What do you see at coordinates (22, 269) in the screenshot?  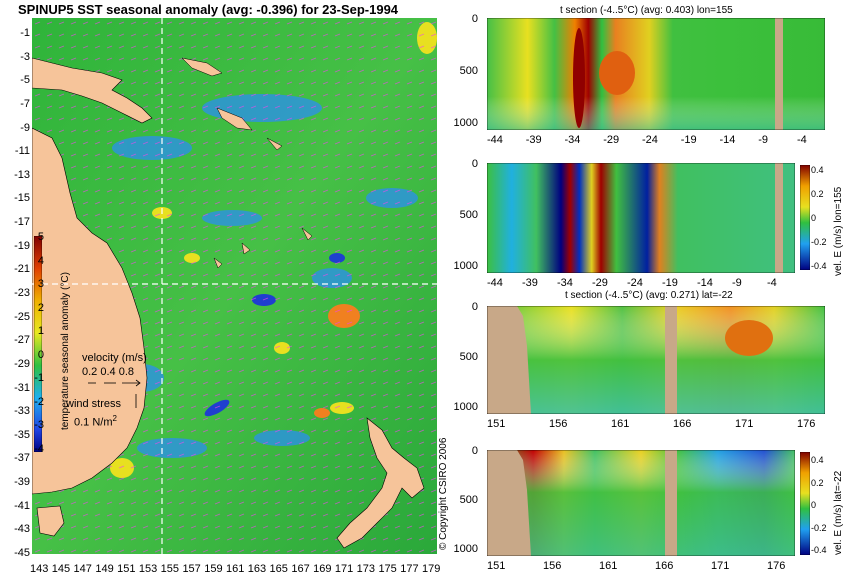 I see `map-y-tick: -21` at bounding box center [22, 269].